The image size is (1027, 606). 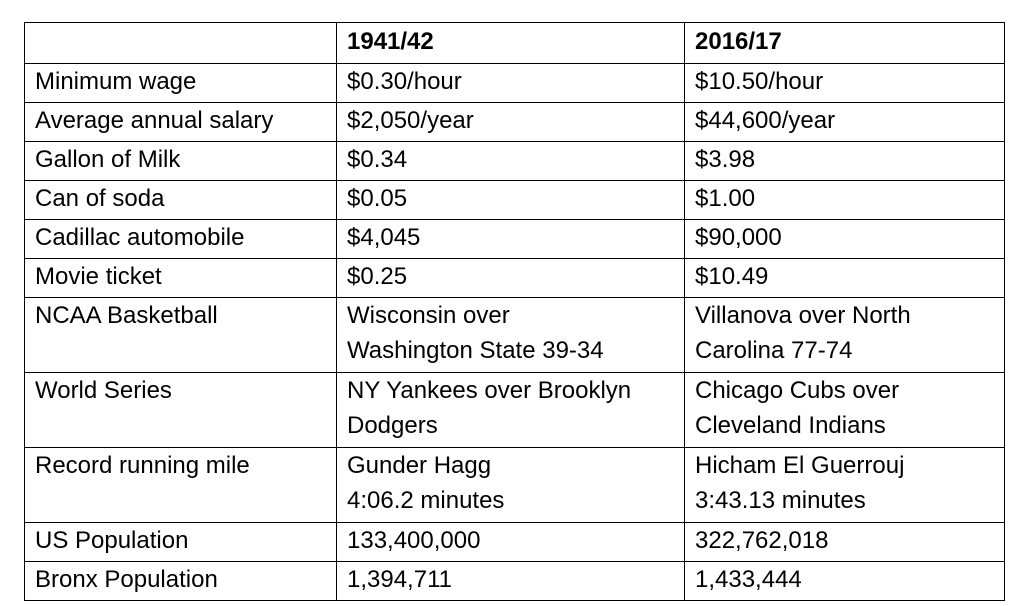 I want to click on row-label: Cadillac automobile, so click(x=180, y=239).